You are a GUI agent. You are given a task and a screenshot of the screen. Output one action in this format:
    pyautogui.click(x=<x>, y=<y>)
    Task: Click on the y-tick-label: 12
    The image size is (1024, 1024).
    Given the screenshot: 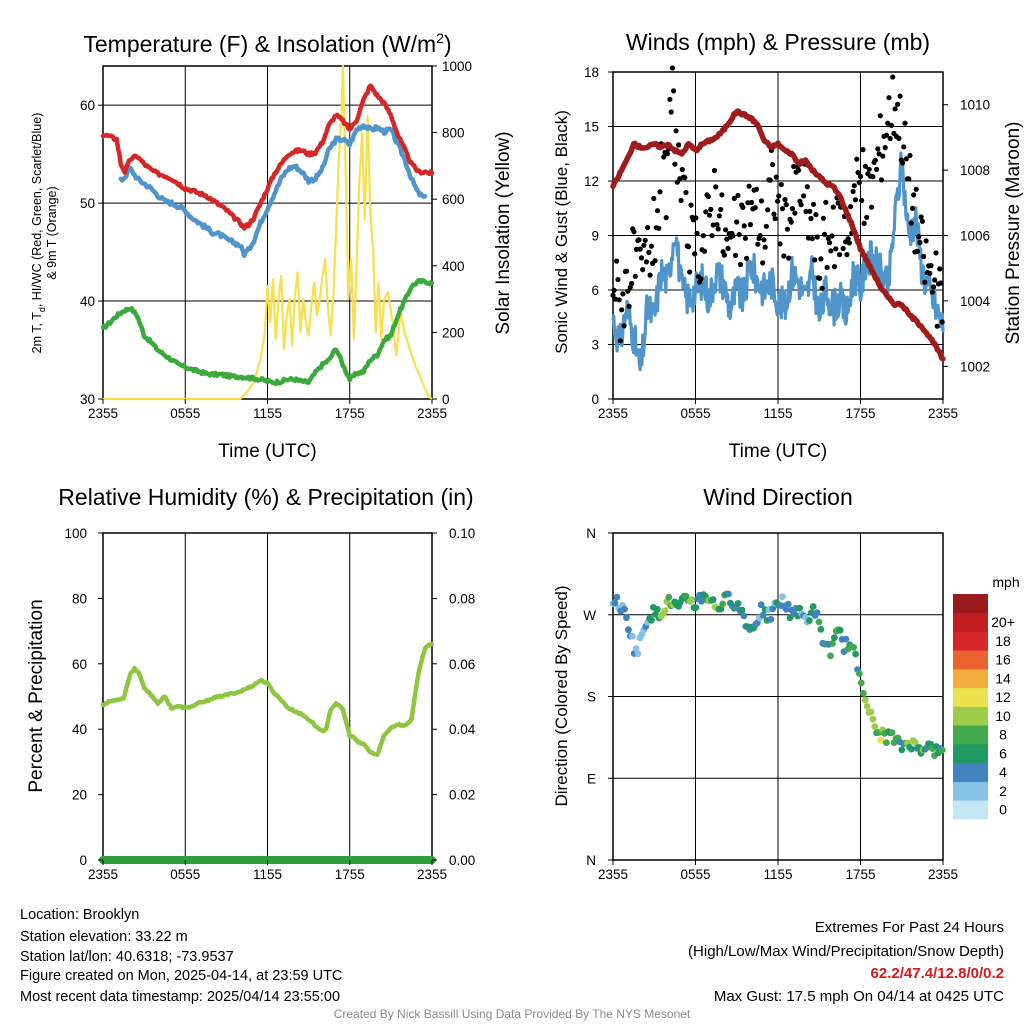 What is the action you would take?
    pyautogui.click(x=591, y=181)
    